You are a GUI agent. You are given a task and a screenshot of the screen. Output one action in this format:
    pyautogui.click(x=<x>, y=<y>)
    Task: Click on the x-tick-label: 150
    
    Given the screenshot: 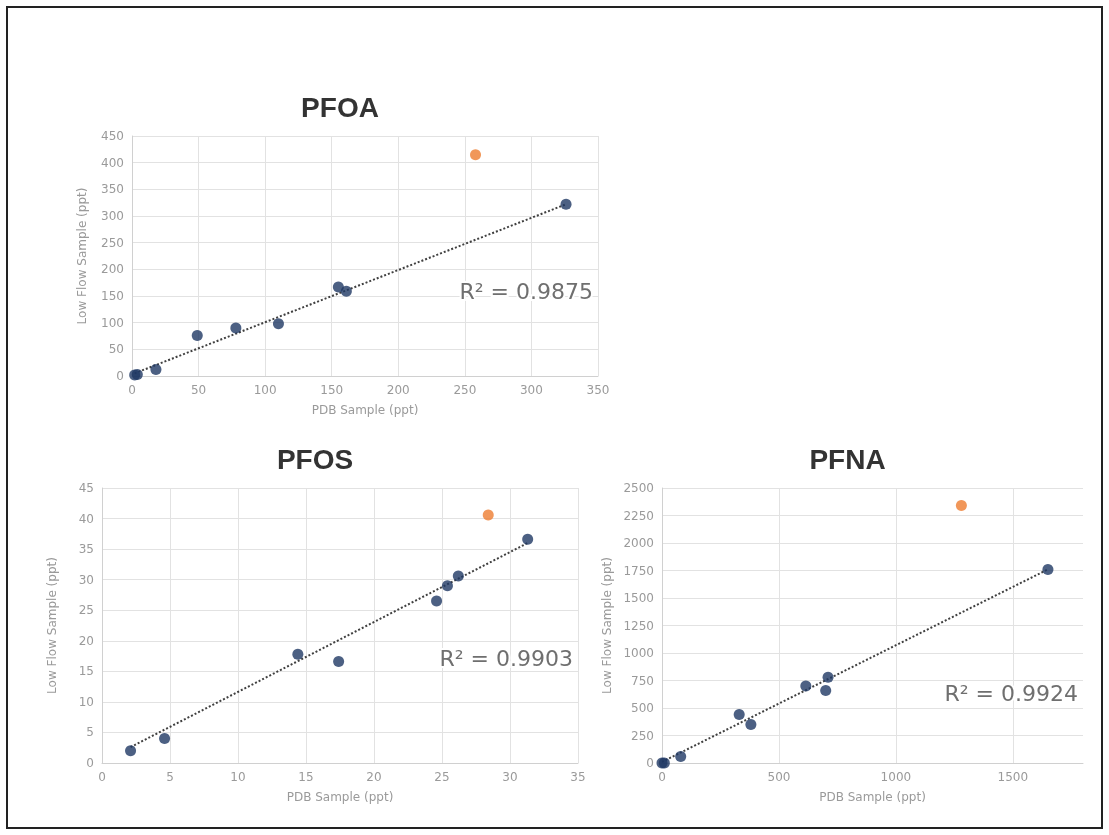 What is the action you would take?
    pyautogui.click(x=332, y=390)
    